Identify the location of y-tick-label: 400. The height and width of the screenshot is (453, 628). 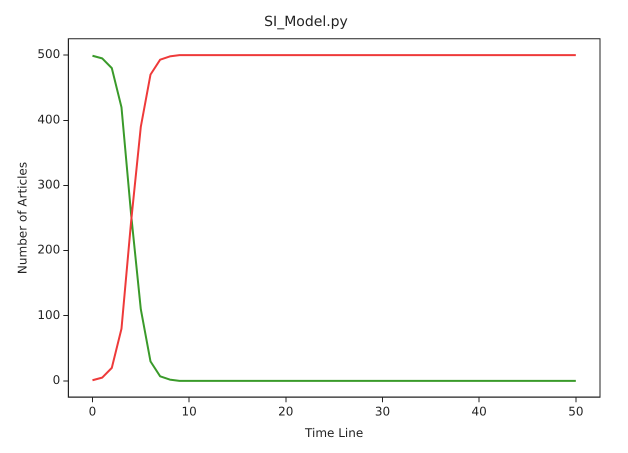
(48, 119).